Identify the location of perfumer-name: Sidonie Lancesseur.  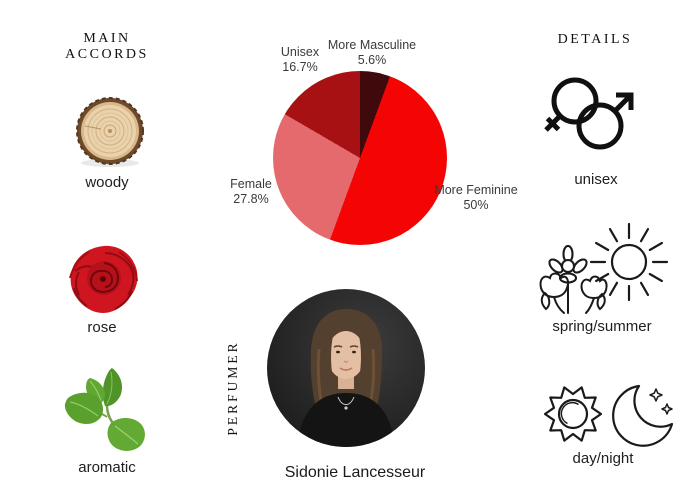
(355, 472).